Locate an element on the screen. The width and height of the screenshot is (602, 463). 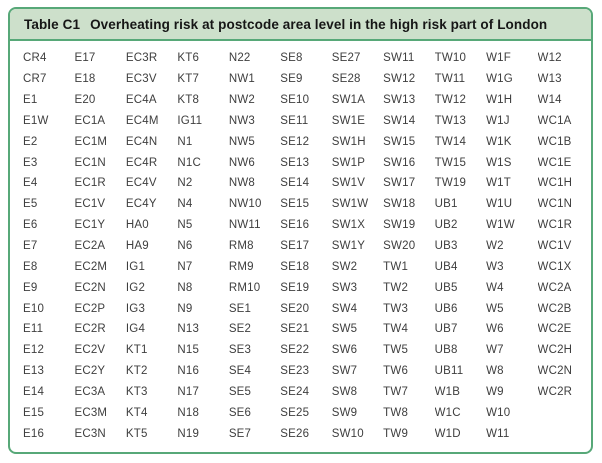
postcode-cell: RM9 is located at coordinates (241, 266).